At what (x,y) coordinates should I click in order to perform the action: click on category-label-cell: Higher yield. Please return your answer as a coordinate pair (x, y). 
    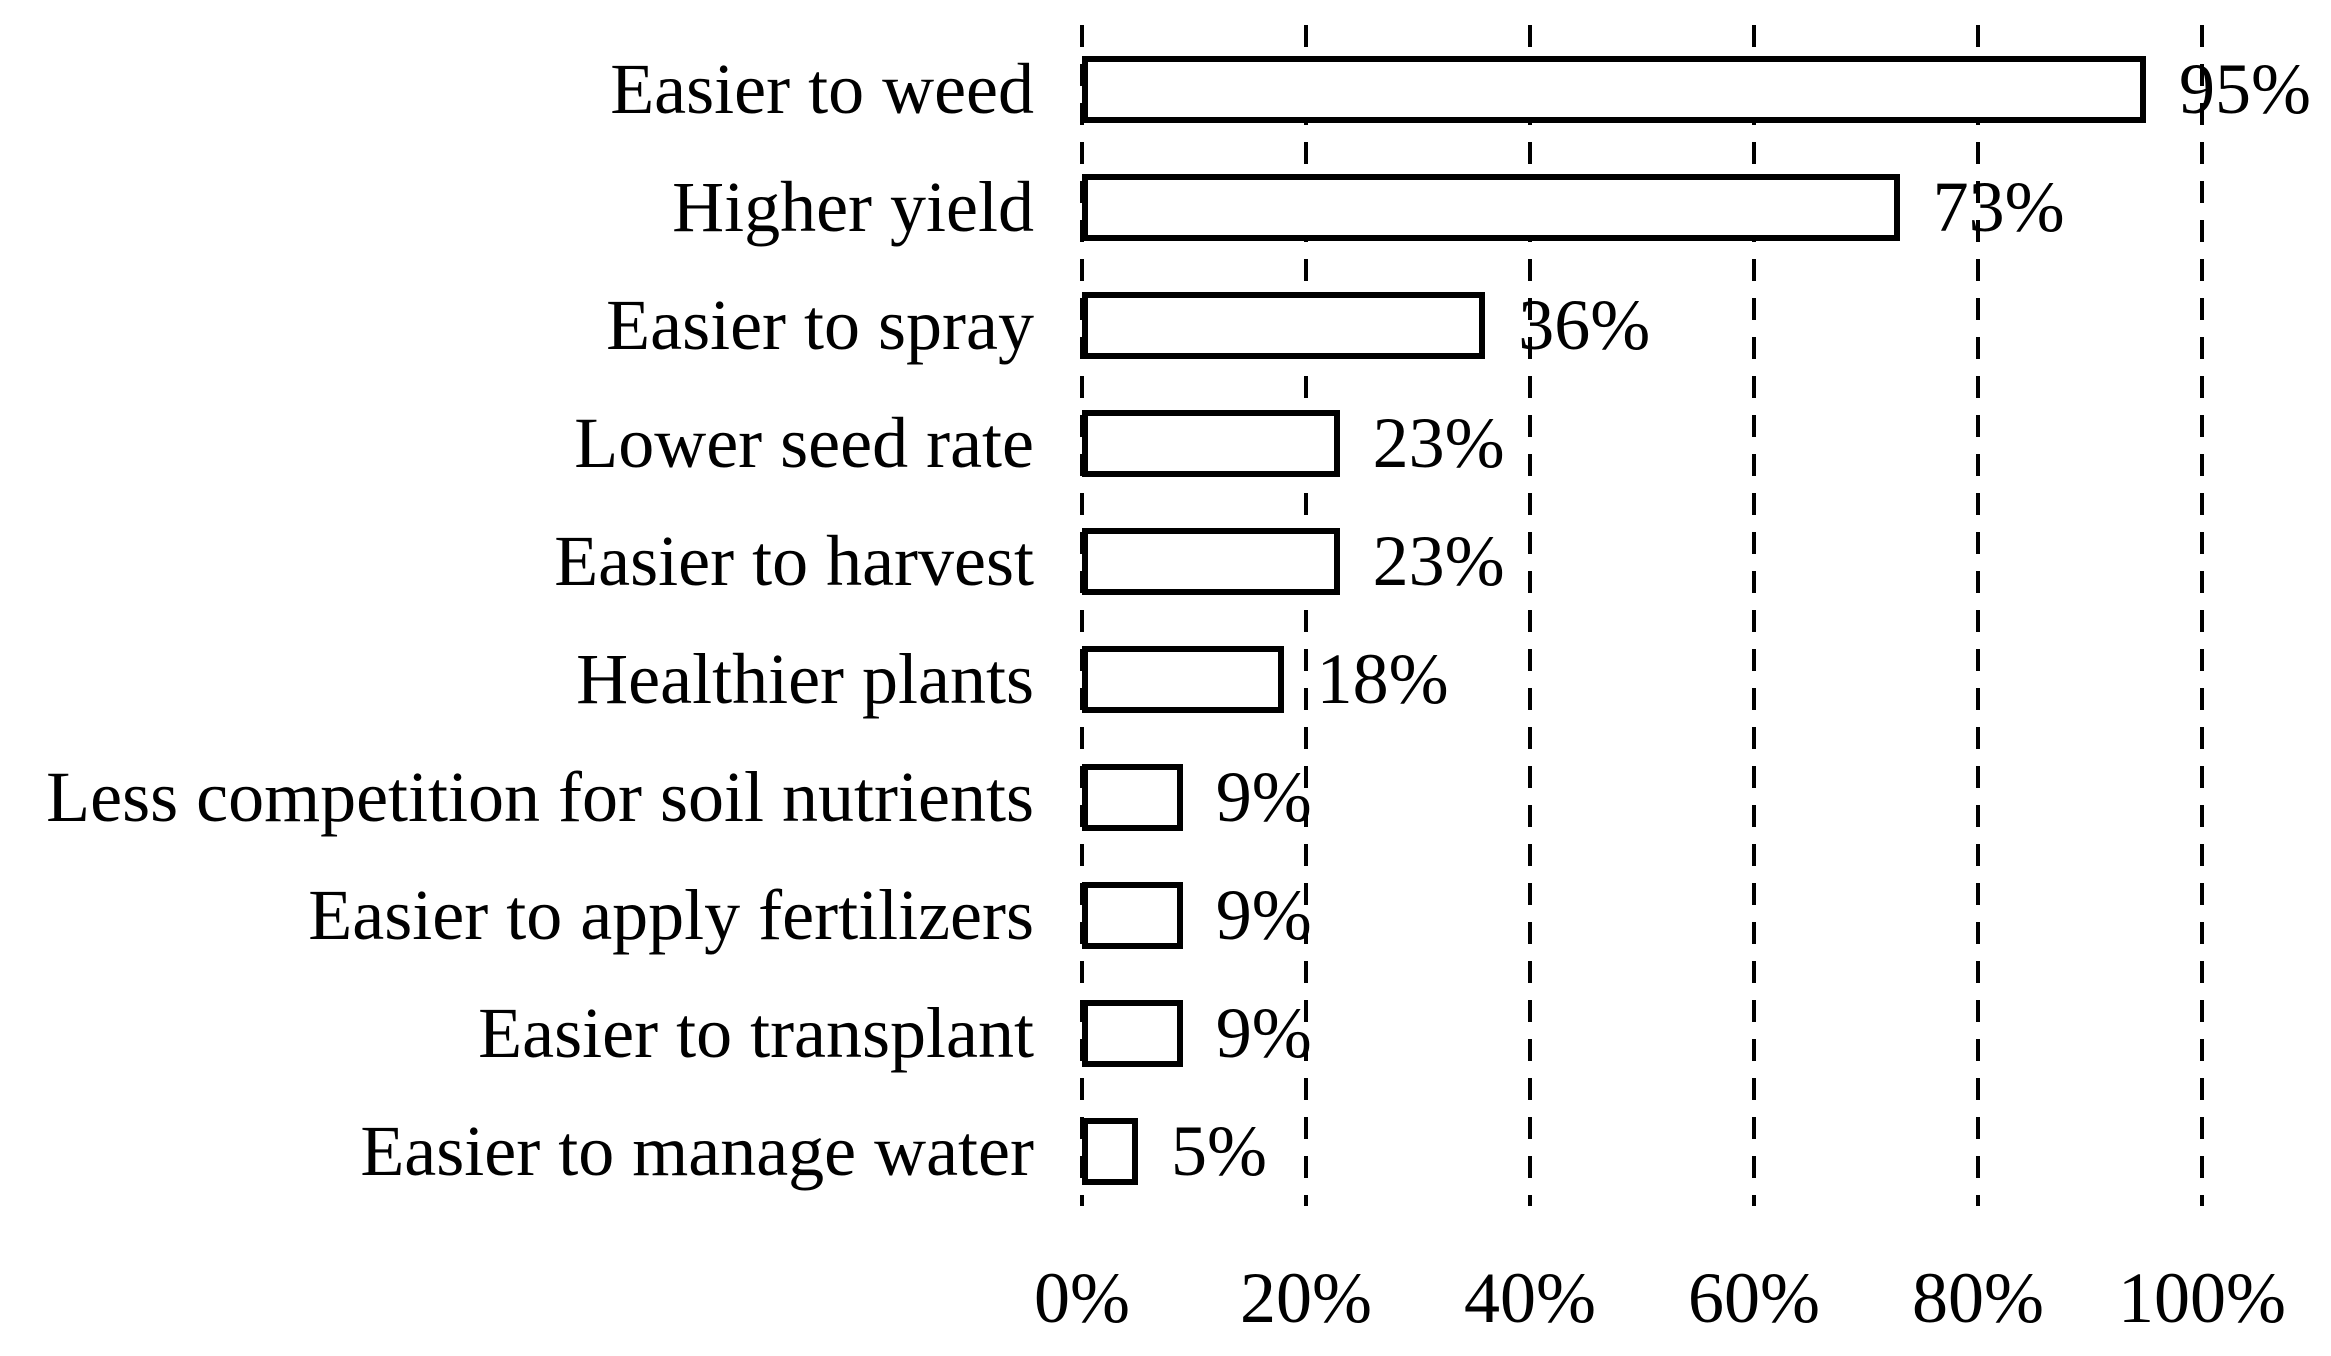
    Looking at the image, I should click on (541, 207).